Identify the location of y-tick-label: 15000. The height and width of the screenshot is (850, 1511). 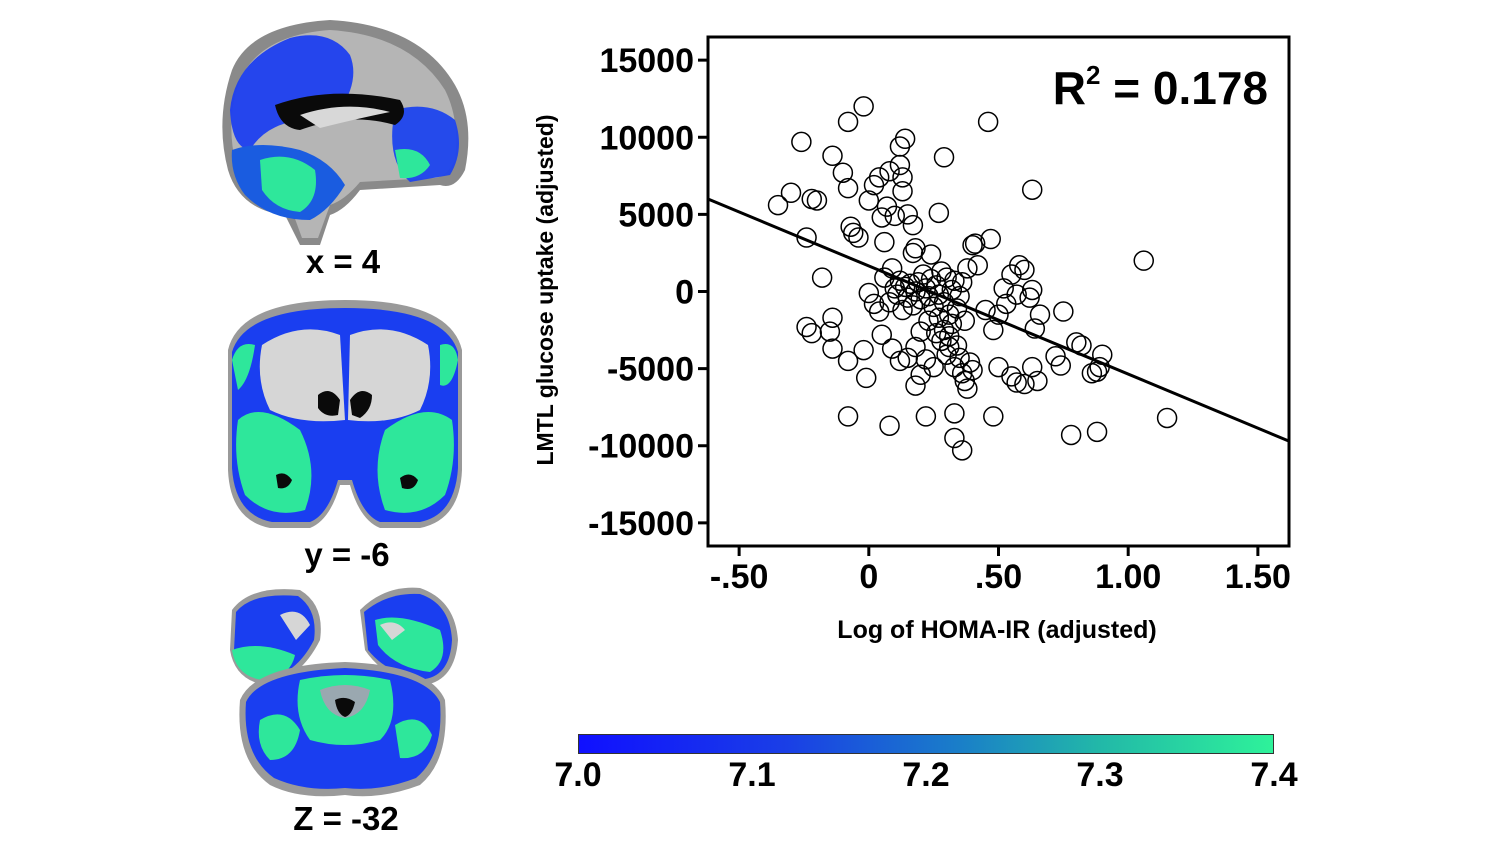
(646, 61).